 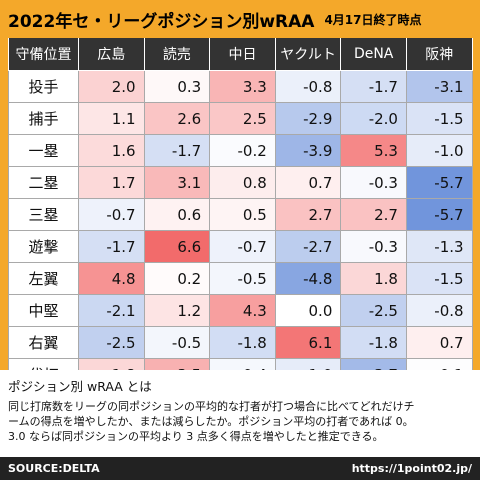 I want to click on site-url: https://1point02.jp/, so click(x=411, y=468).